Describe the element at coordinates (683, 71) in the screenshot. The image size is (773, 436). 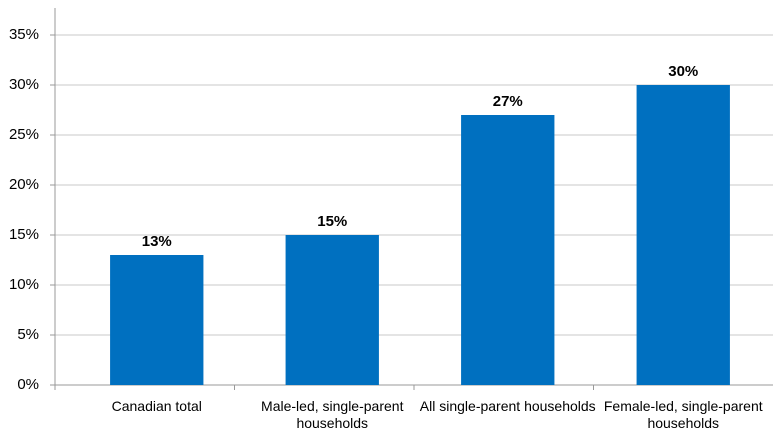
I see `data-label: 30%` at that location.